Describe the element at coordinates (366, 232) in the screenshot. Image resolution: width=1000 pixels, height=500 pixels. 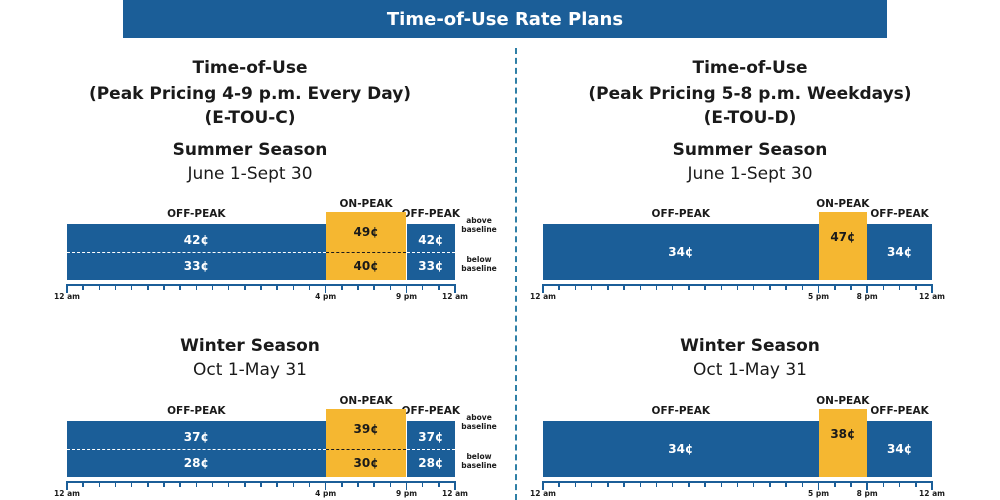
I see `on-peak-rate-above: 49¢` at that location.